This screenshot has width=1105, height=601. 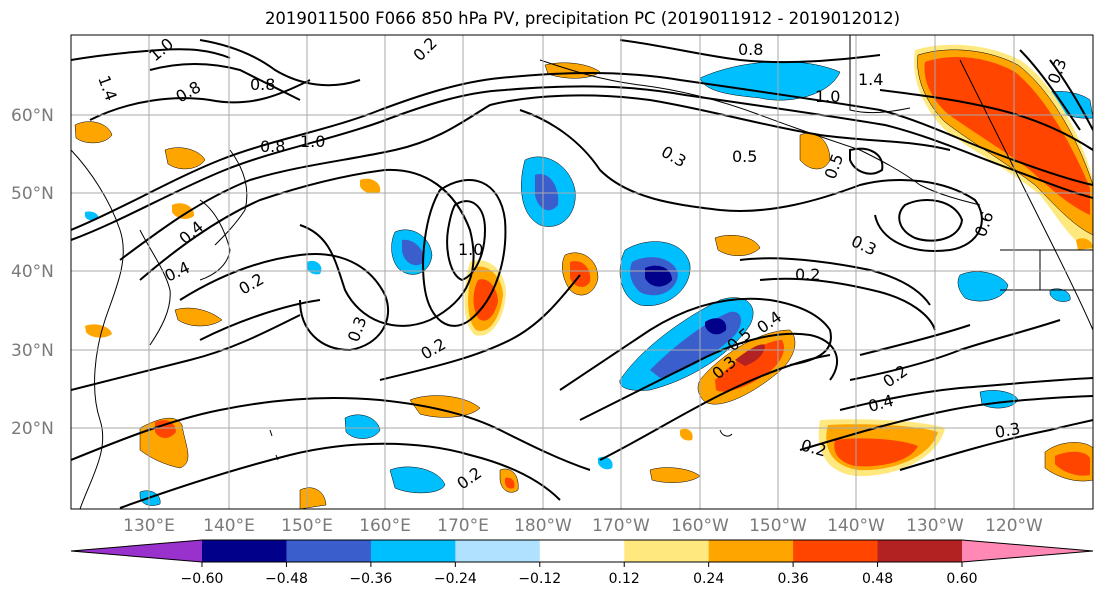 I want to click on colorbar-extend-low, so click(x=136, y=551).